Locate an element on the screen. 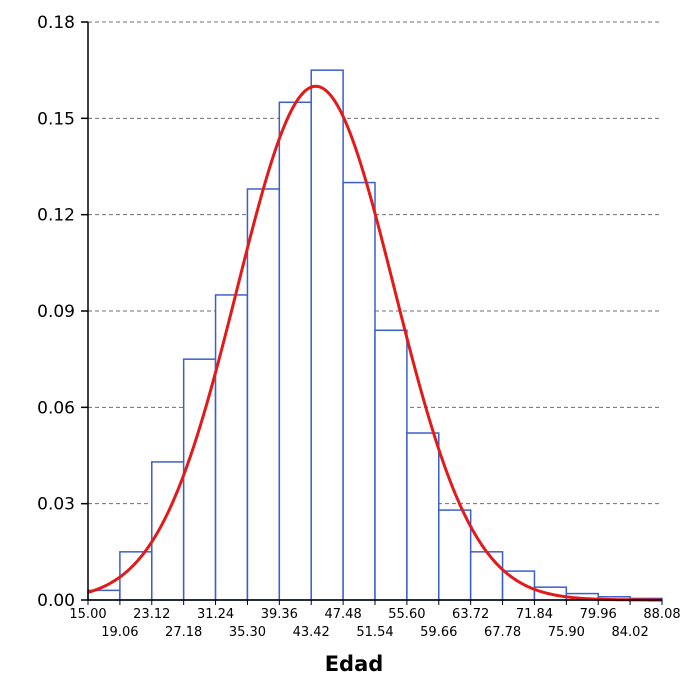 The image size is (687, 682). x-tick-label-row1: 79.96 is located at coordinates (598, 614).